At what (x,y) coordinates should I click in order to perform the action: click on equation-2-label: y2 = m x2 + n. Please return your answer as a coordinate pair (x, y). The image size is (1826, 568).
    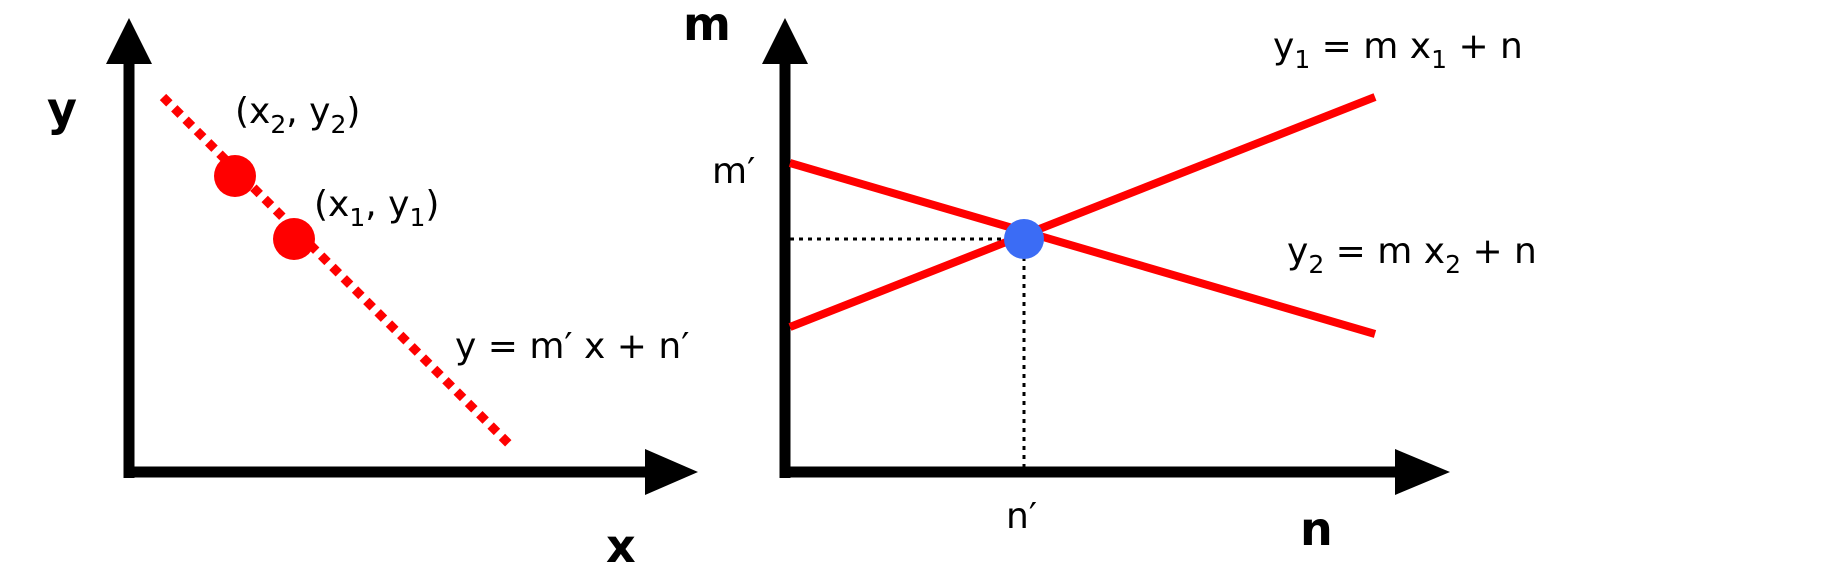
    Looking at the image, I should click on (1412, 255).